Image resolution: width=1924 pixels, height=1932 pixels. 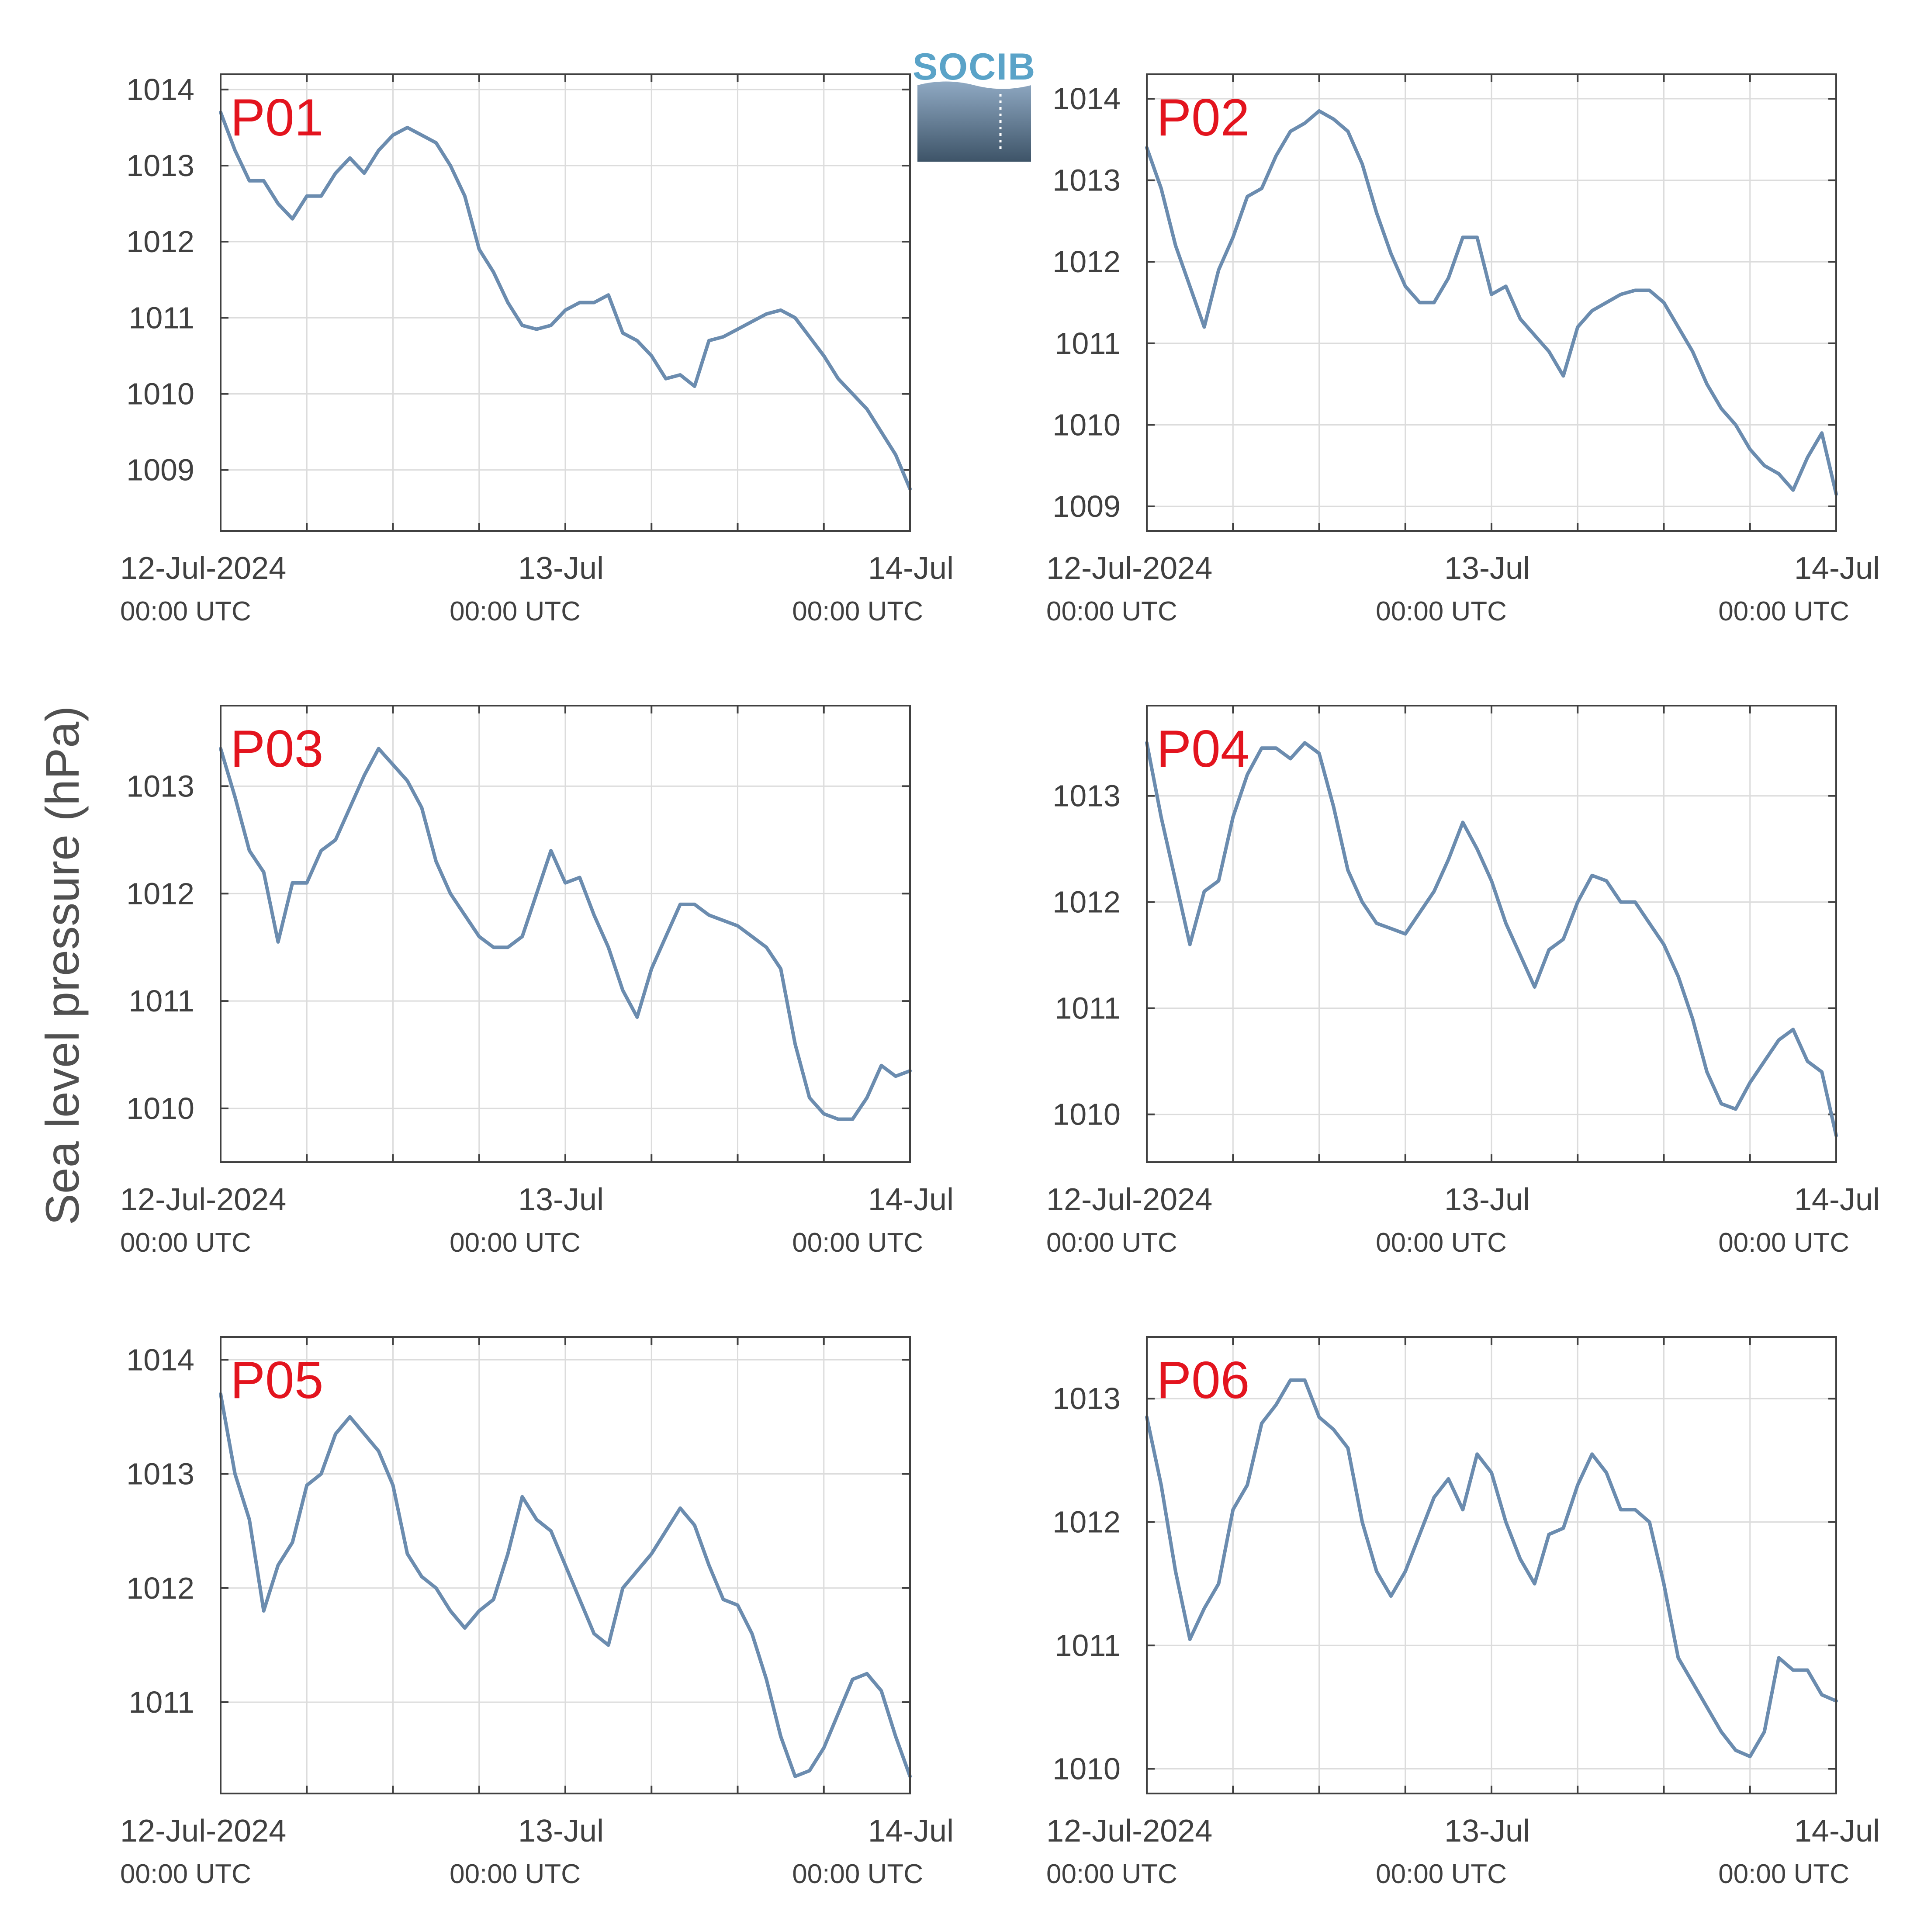 What do you see at coordinates (974, 121) in the screenshot?
I see `socib-logo-wave` at bounding box center [974, 121].